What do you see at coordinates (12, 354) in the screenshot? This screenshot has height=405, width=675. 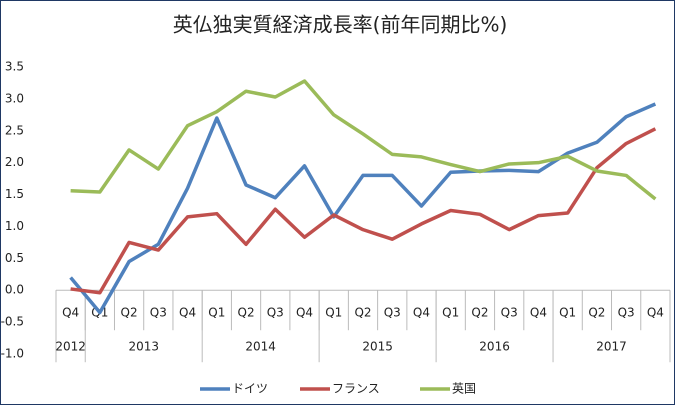 I see `y-tick-label: -1.0` at bounding box center [12, 354].